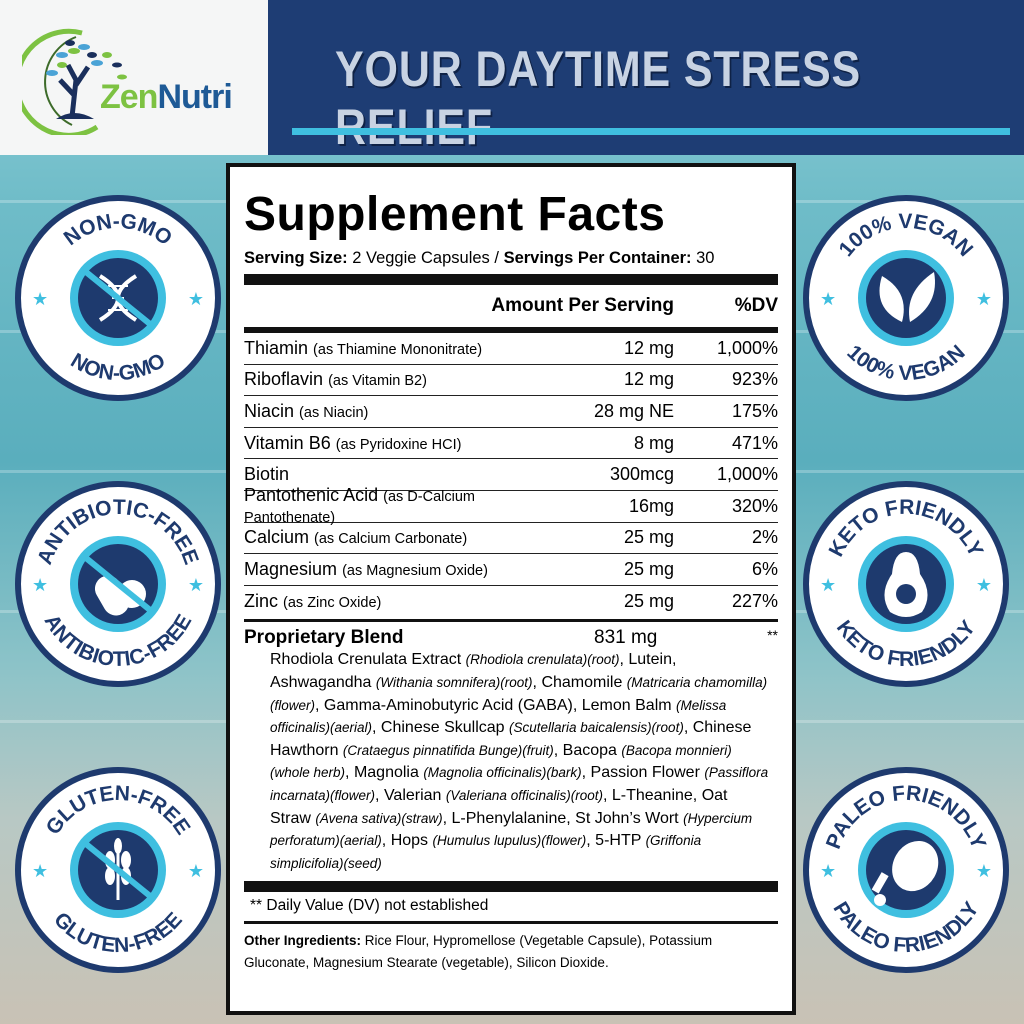  I want to click on pills-crossed-icon, so click(118, 585).